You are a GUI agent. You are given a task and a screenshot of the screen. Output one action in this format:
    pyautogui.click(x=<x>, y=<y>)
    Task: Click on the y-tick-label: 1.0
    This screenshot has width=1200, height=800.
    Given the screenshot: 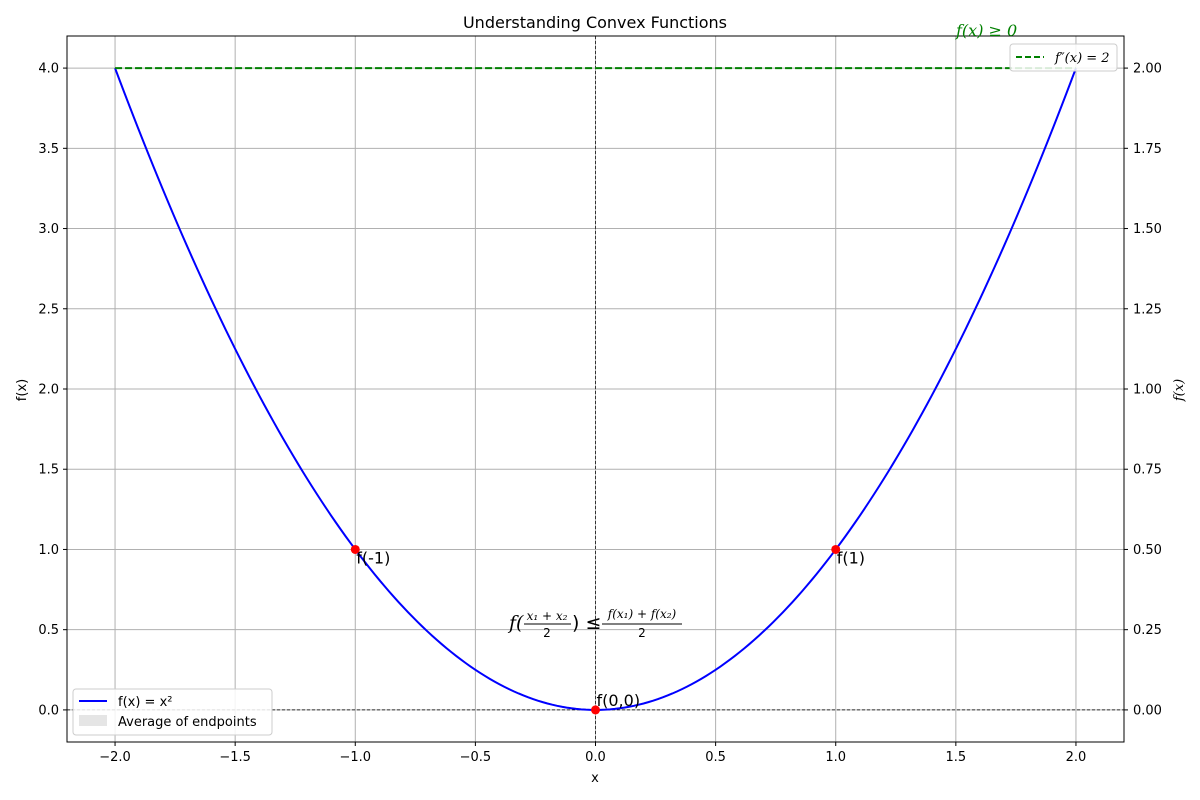 What is the action you would take?
    pyautogui.click(x=48, y=550)
    